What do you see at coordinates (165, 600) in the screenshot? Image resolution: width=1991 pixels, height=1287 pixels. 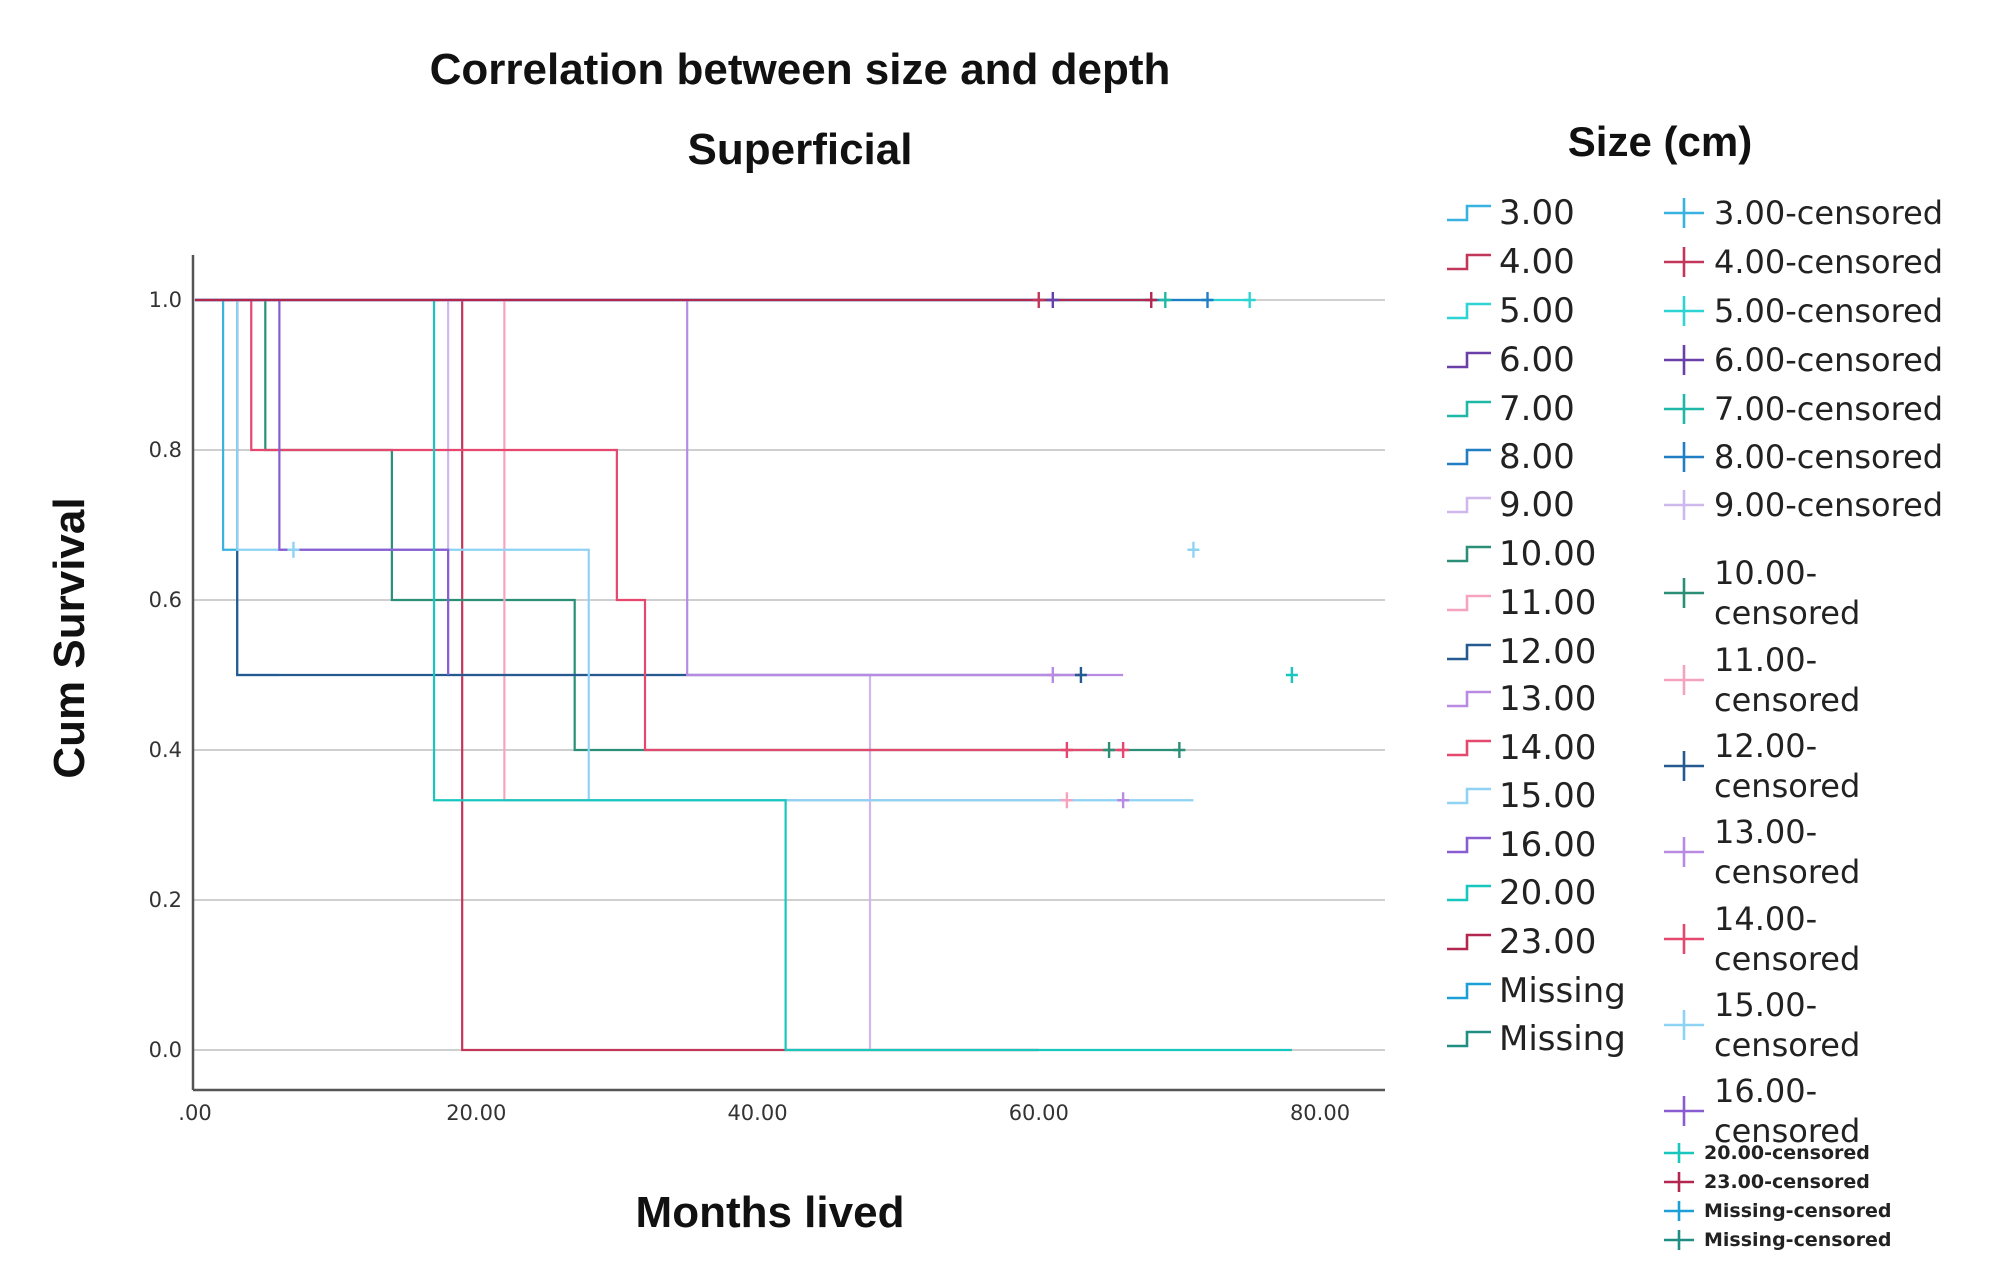 I see `y-tick-label: 0.6` at bounding box center [165, 600].